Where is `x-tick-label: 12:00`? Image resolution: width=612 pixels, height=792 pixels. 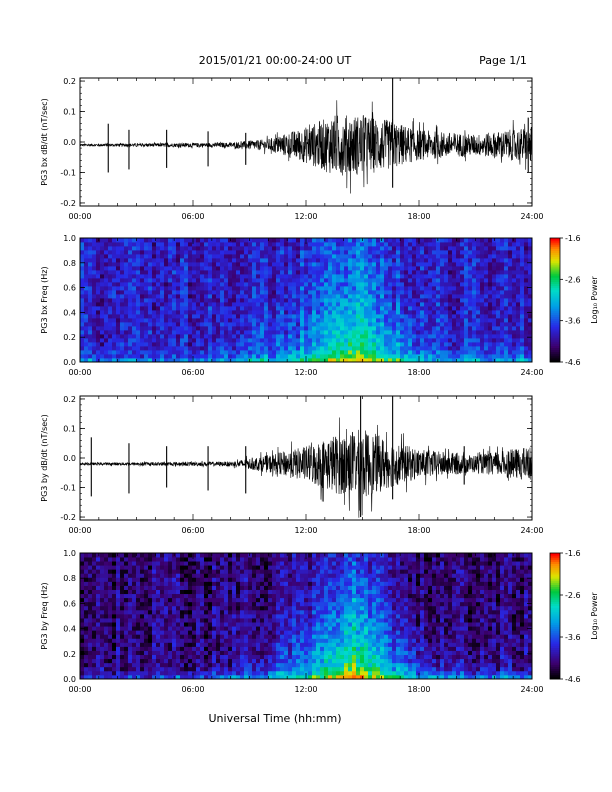
x-tick-label: 12:00 is located at coordinates (305, 216).